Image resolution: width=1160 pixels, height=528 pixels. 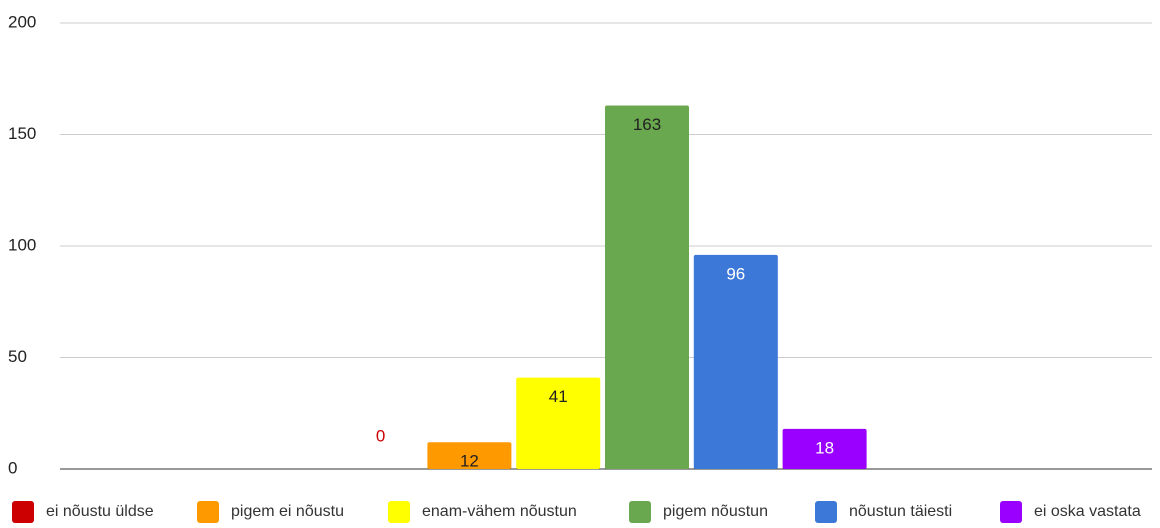 What do you see at coordinates (735, 273) in the screenshot?
I see `data-label: 96` at bounding box center [735, 273].